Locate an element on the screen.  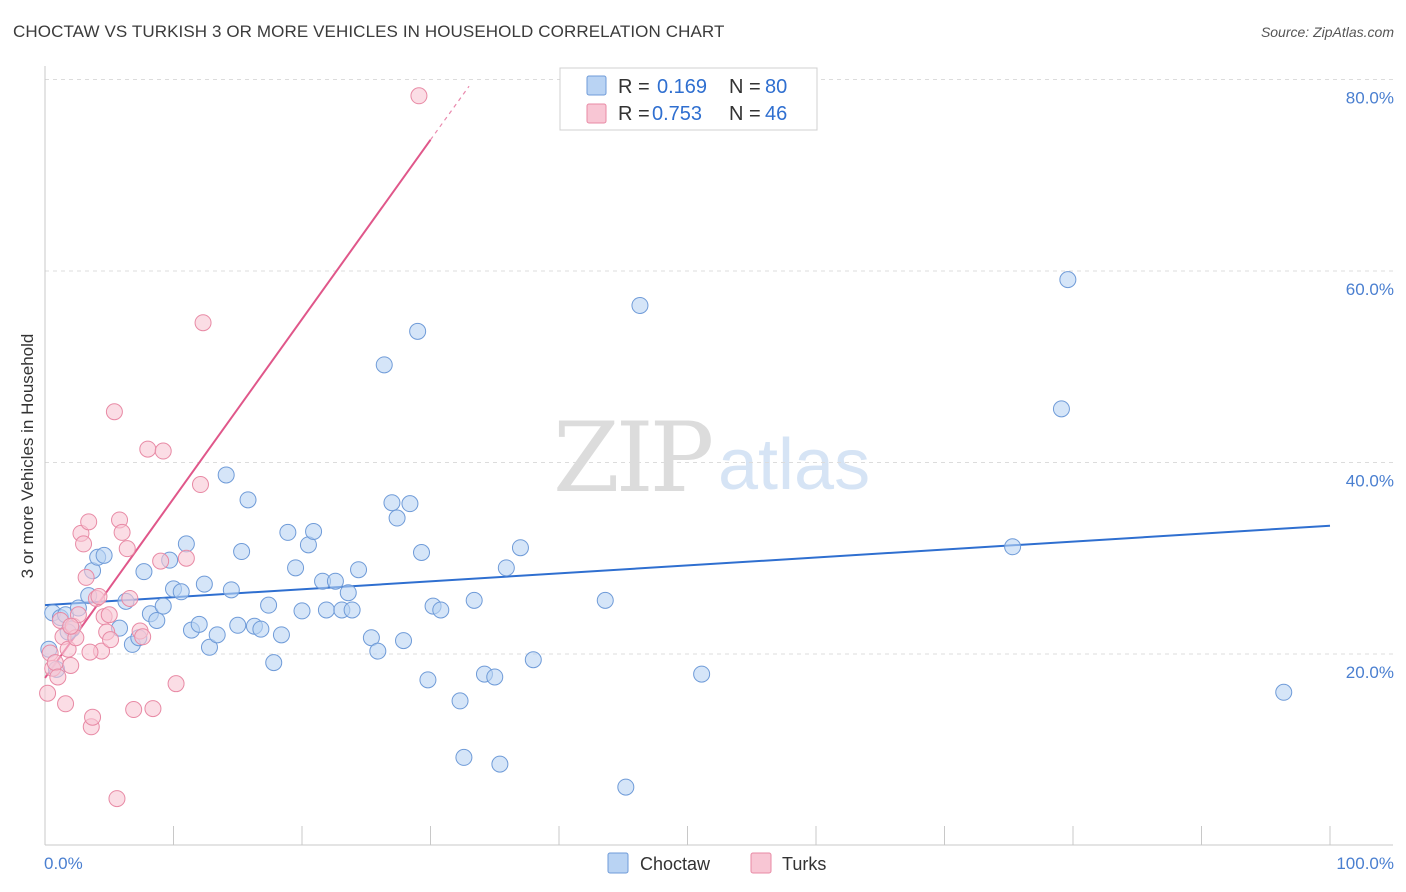
watermark-atlas: atlas is located at coordinates (794, 465).